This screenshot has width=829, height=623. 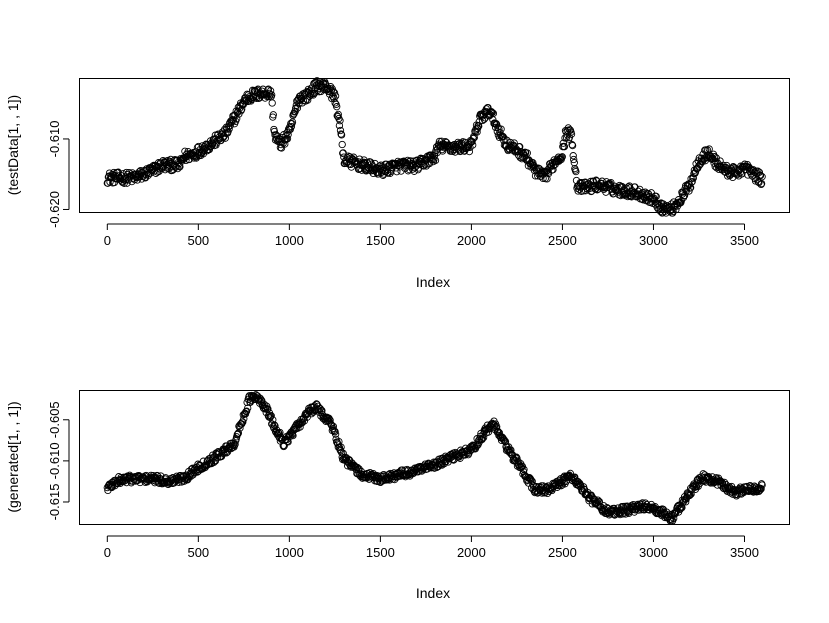 What do you see at coordinates (433, 282) in the screenshot?
I see `x-axis-title-test-data: Index` at bounding box center [433, 282].